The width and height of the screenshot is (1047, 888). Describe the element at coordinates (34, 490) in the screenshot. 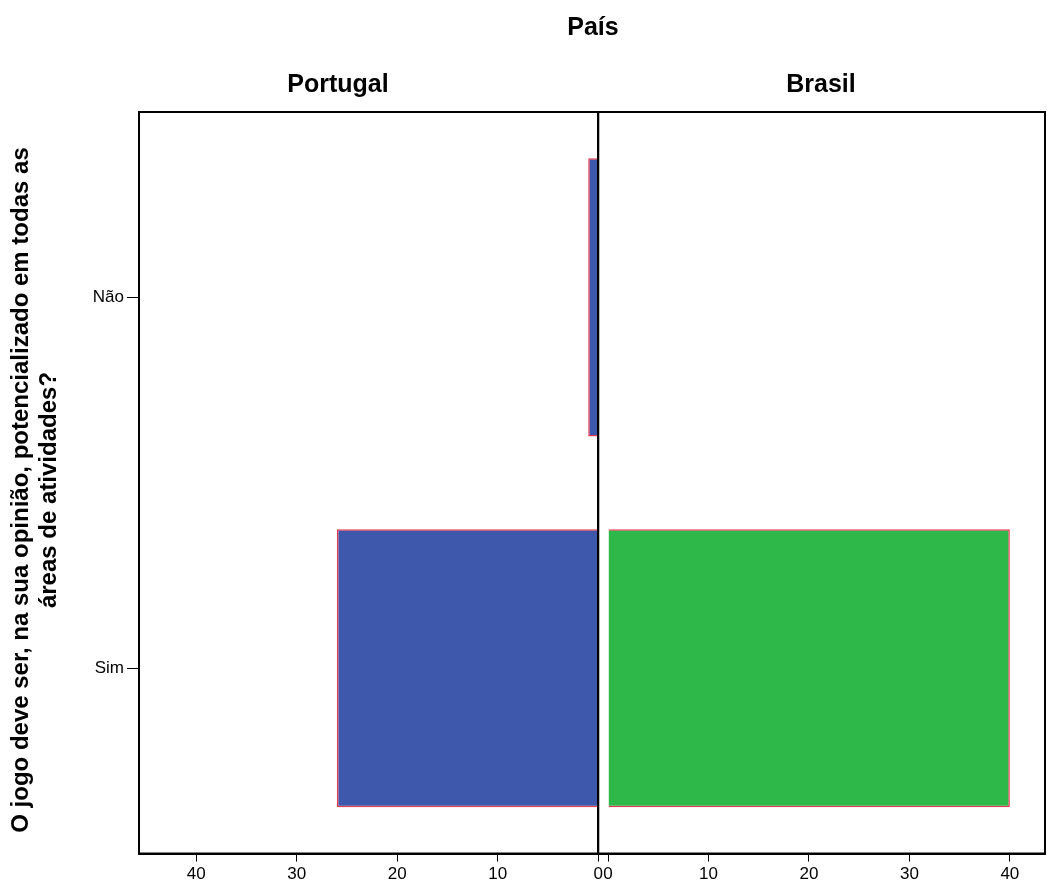

I see `y-axis-title: O jogo deve ser, na sua opinião, potencializado em todas as áreas de atividades?` at that location.